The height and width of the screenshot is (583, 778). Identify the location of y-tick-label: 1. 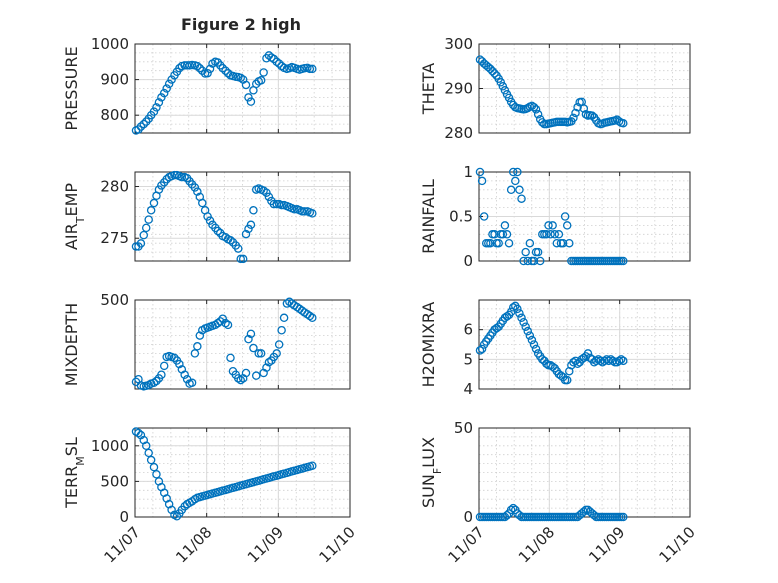
(468, 172).